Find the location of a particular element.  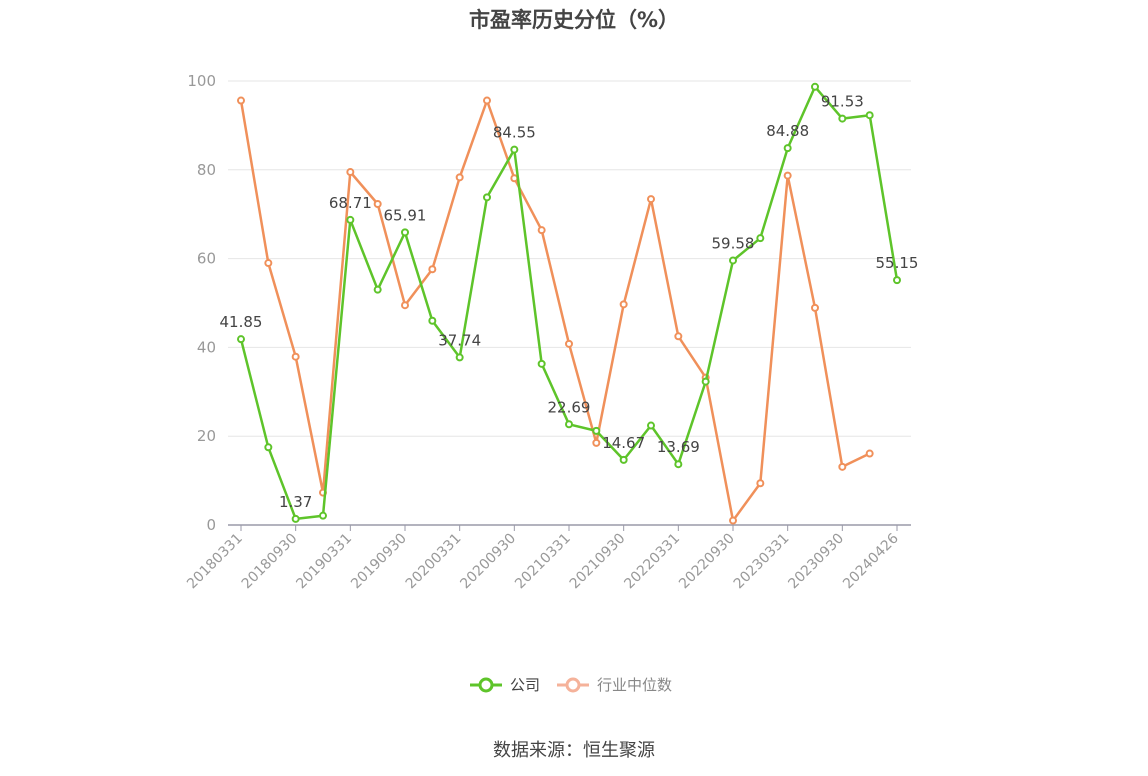

legend-company-marker is located at coordinates (486, 685).